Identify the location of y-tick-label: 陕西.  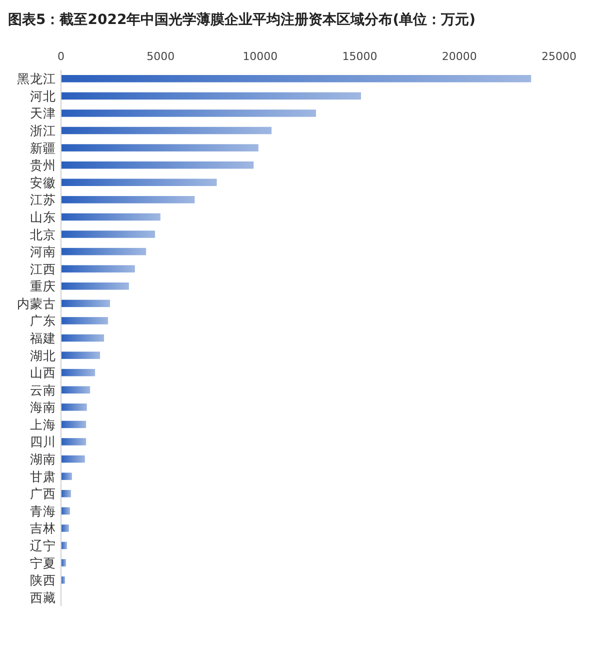
(43, 580).